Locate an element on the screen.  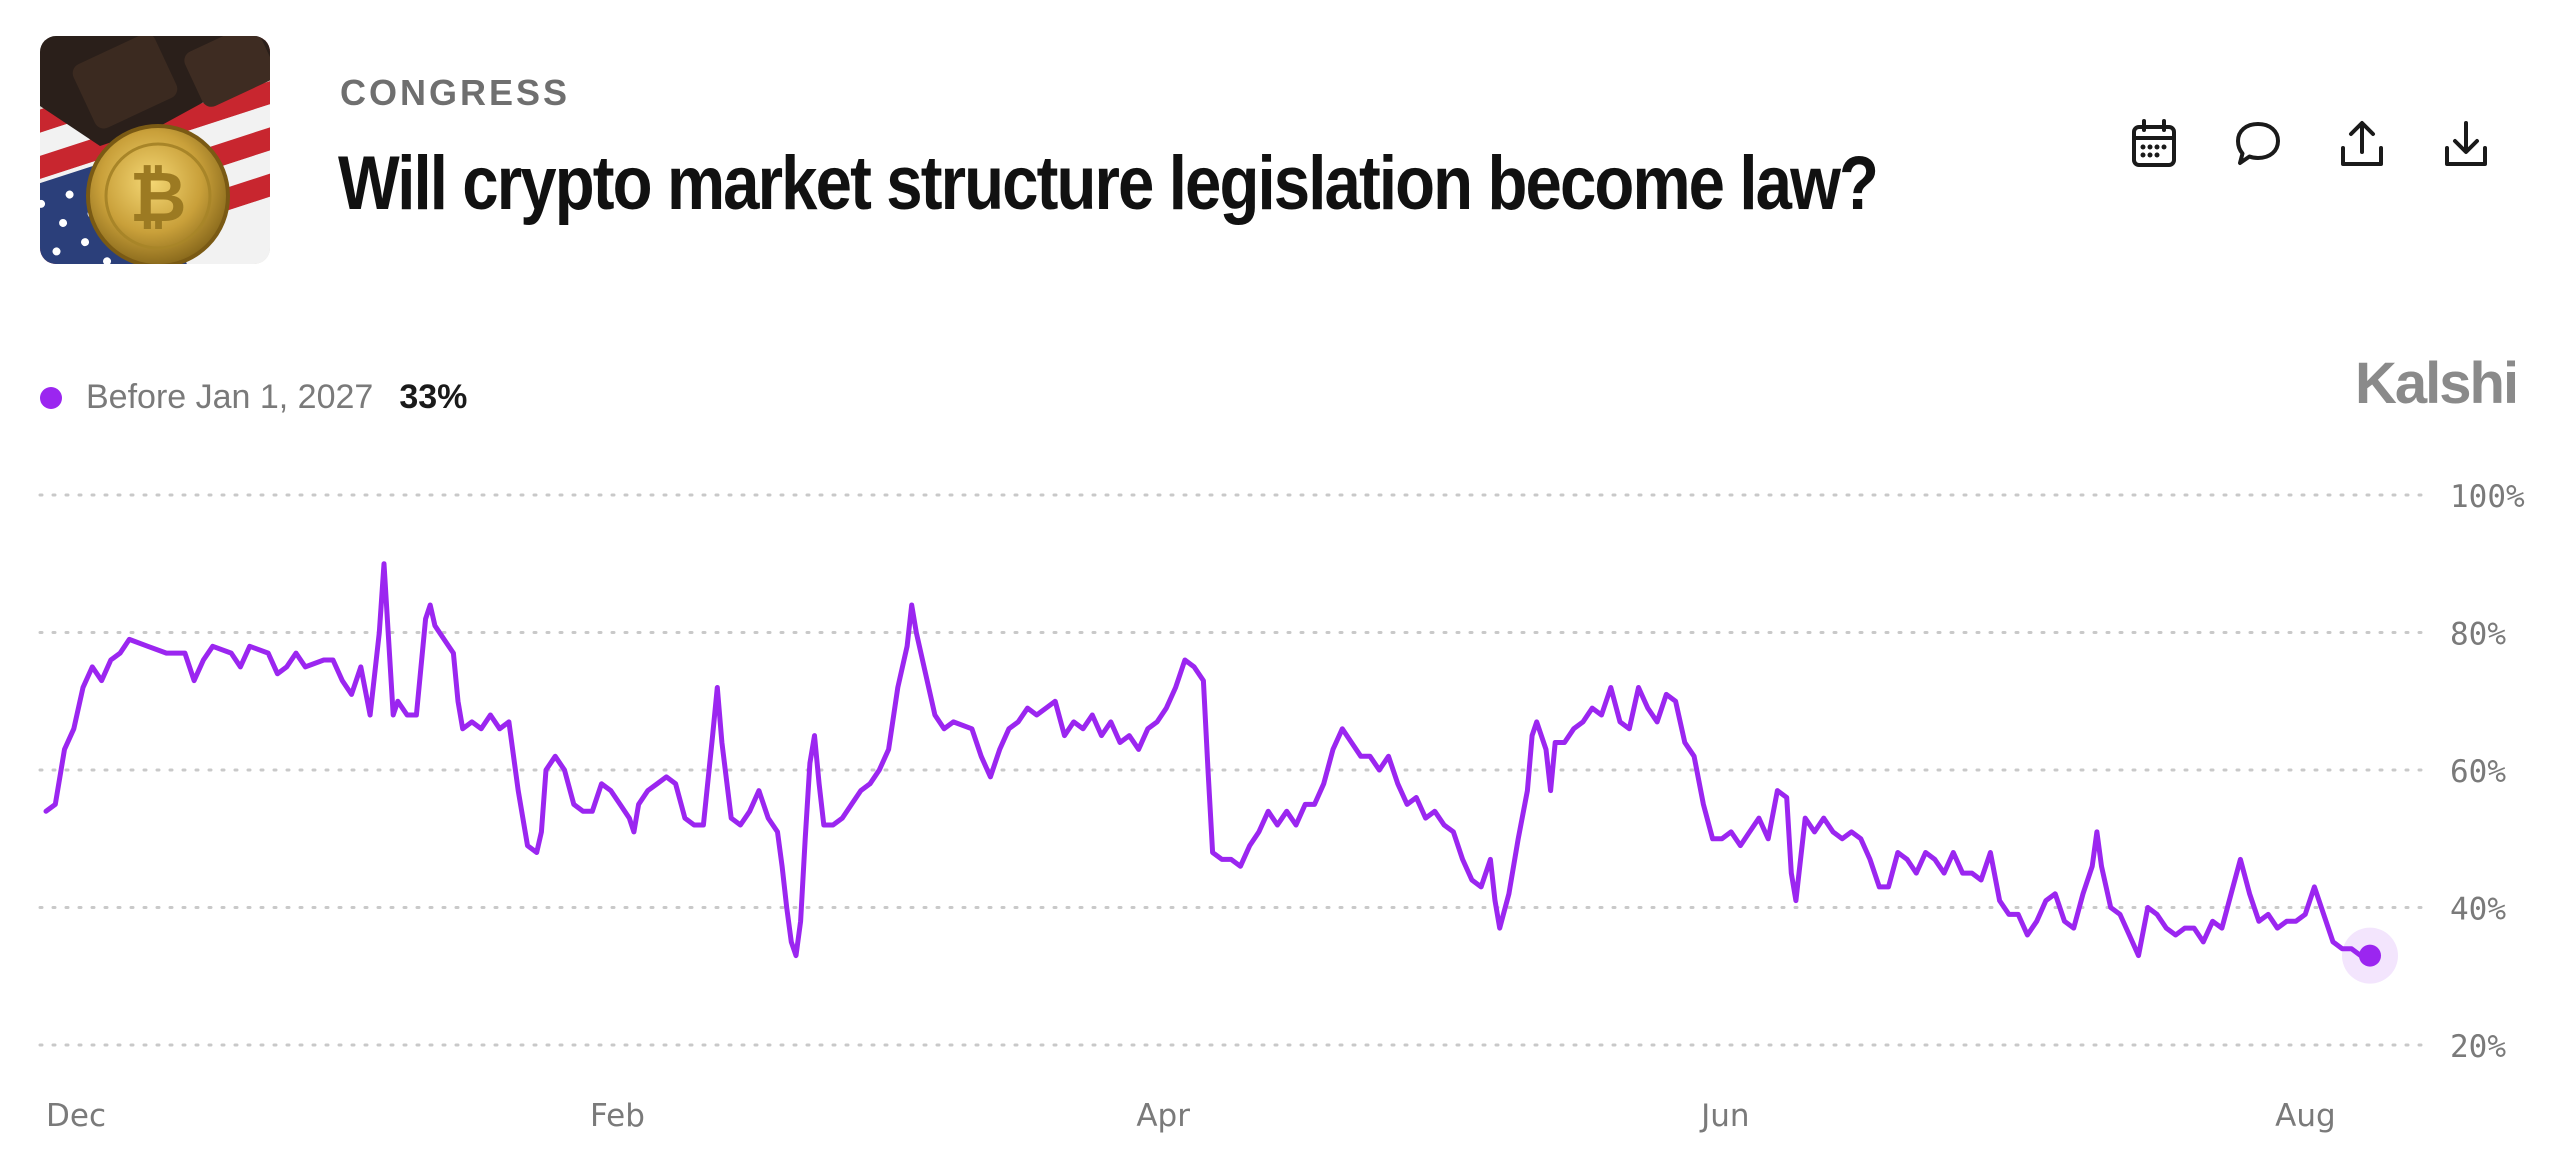
y-tick-label: 20% is located at coordinates (2478, 1047).